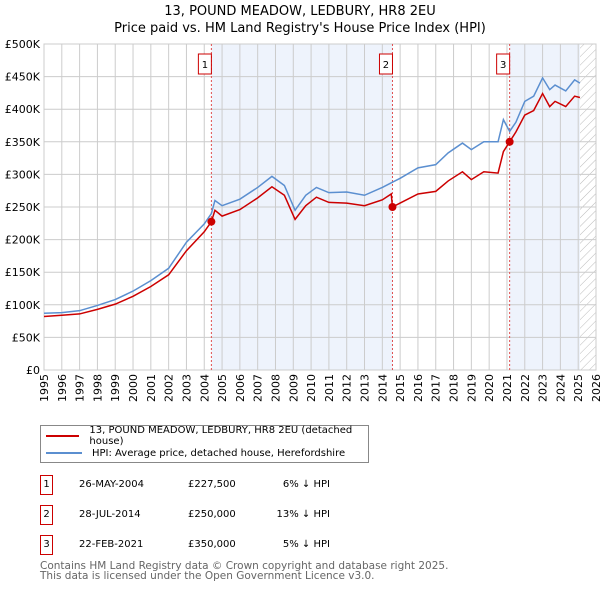 Image resolution: width=600 pixels, height=590 pixels. What do you see at coordinates (63, 436) in the screenshot?
I see `legend-red-swatch` at bounding box center [63, 436].